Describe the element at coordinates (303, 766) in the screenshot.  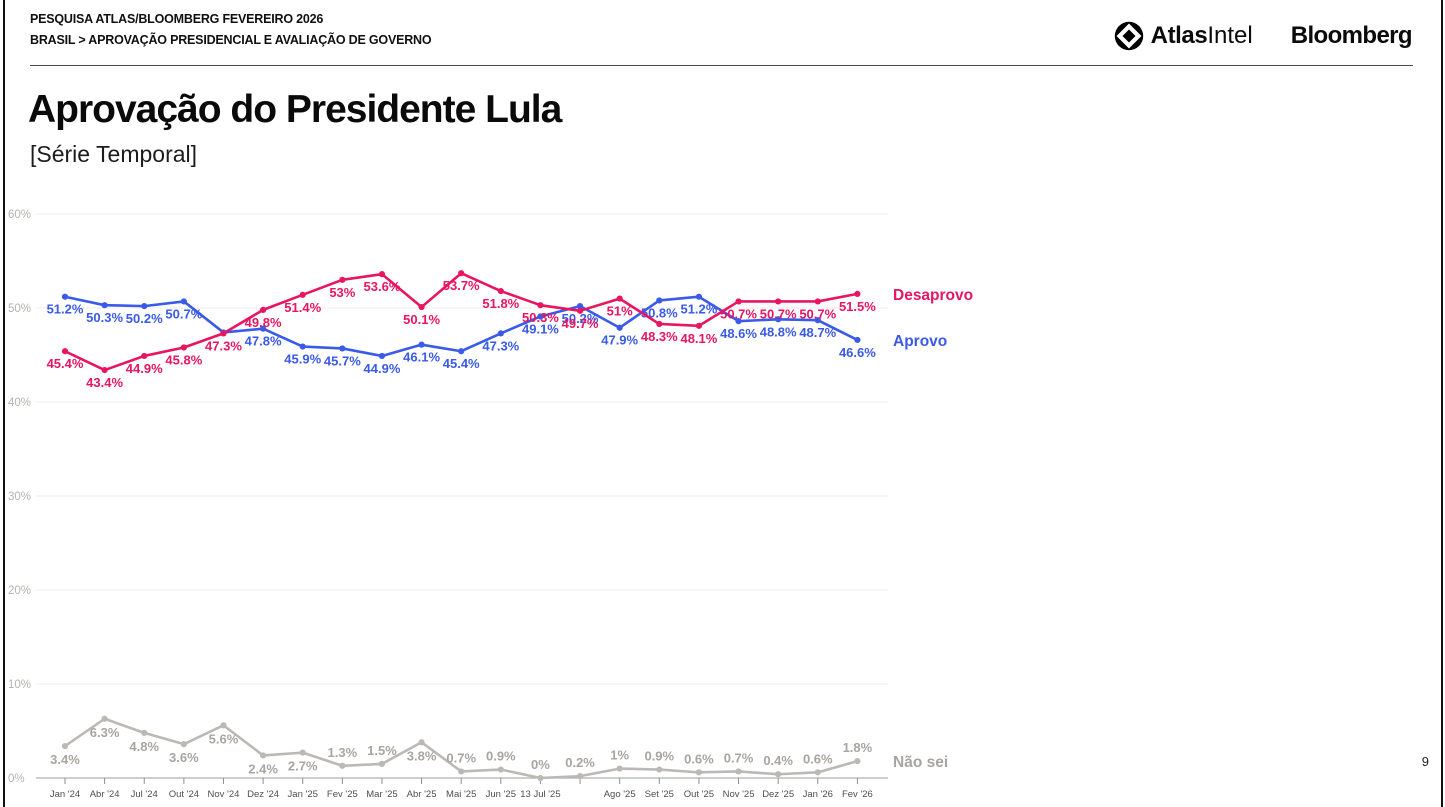
I see `data-label-nao-sei: 2.7%` at that location.